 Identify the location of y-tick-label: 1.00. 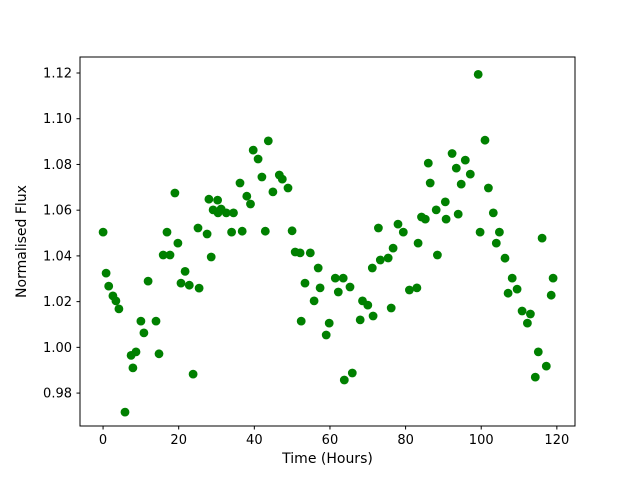
(57, 348).